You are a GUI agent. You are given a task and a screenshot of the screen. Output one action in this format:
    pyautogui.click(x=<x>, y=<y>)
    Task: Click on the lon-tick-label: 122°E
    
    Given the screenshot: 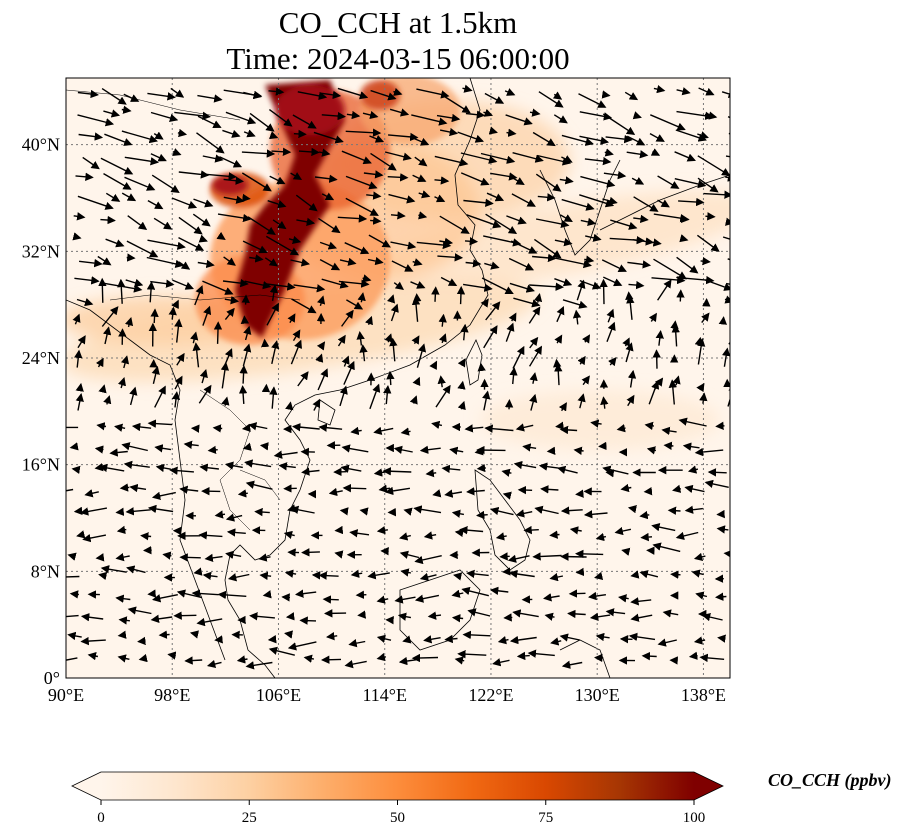 What is the action you would take?
    pyautogui.click(x=490, y=695)
    